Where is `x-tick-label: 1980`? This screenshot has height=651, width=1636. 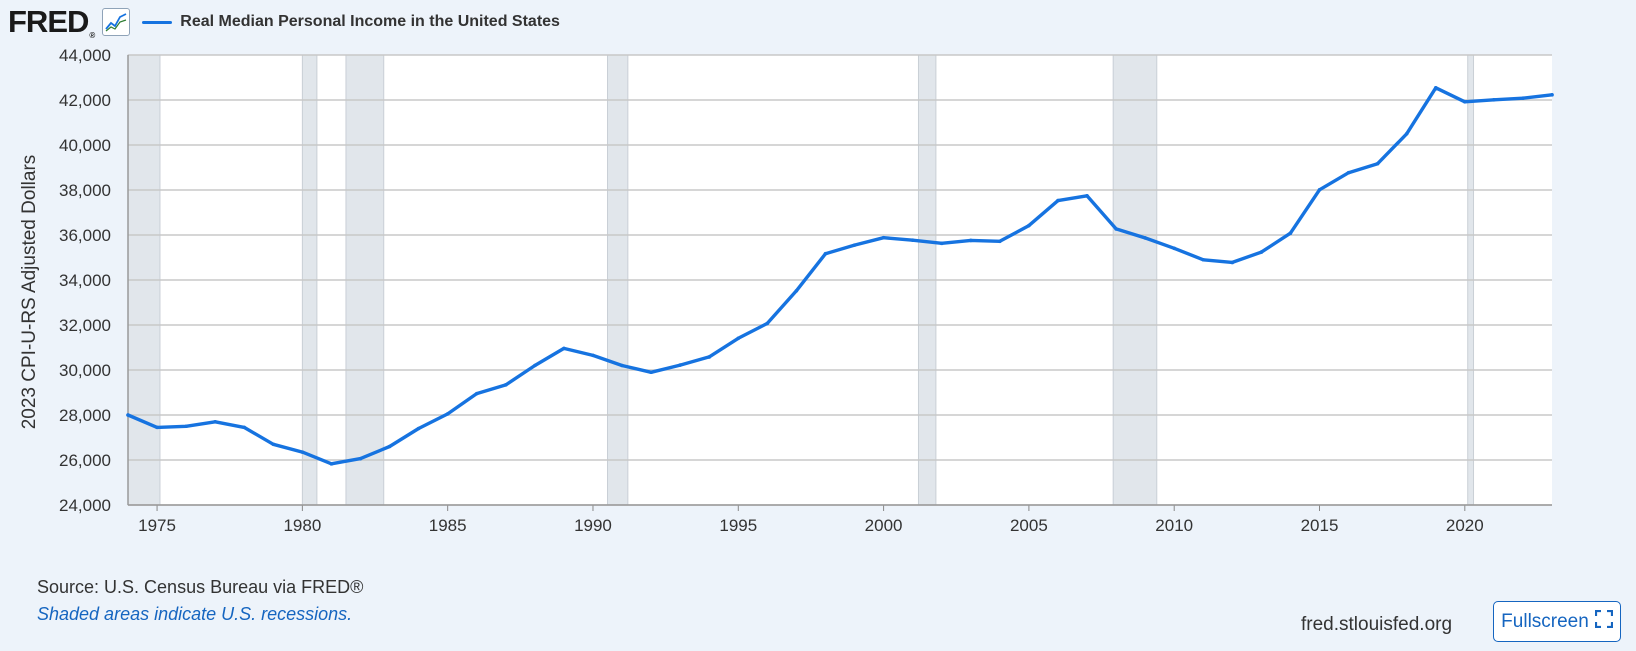
x-tick-label: 1980 is located at coordinates (302, 525).